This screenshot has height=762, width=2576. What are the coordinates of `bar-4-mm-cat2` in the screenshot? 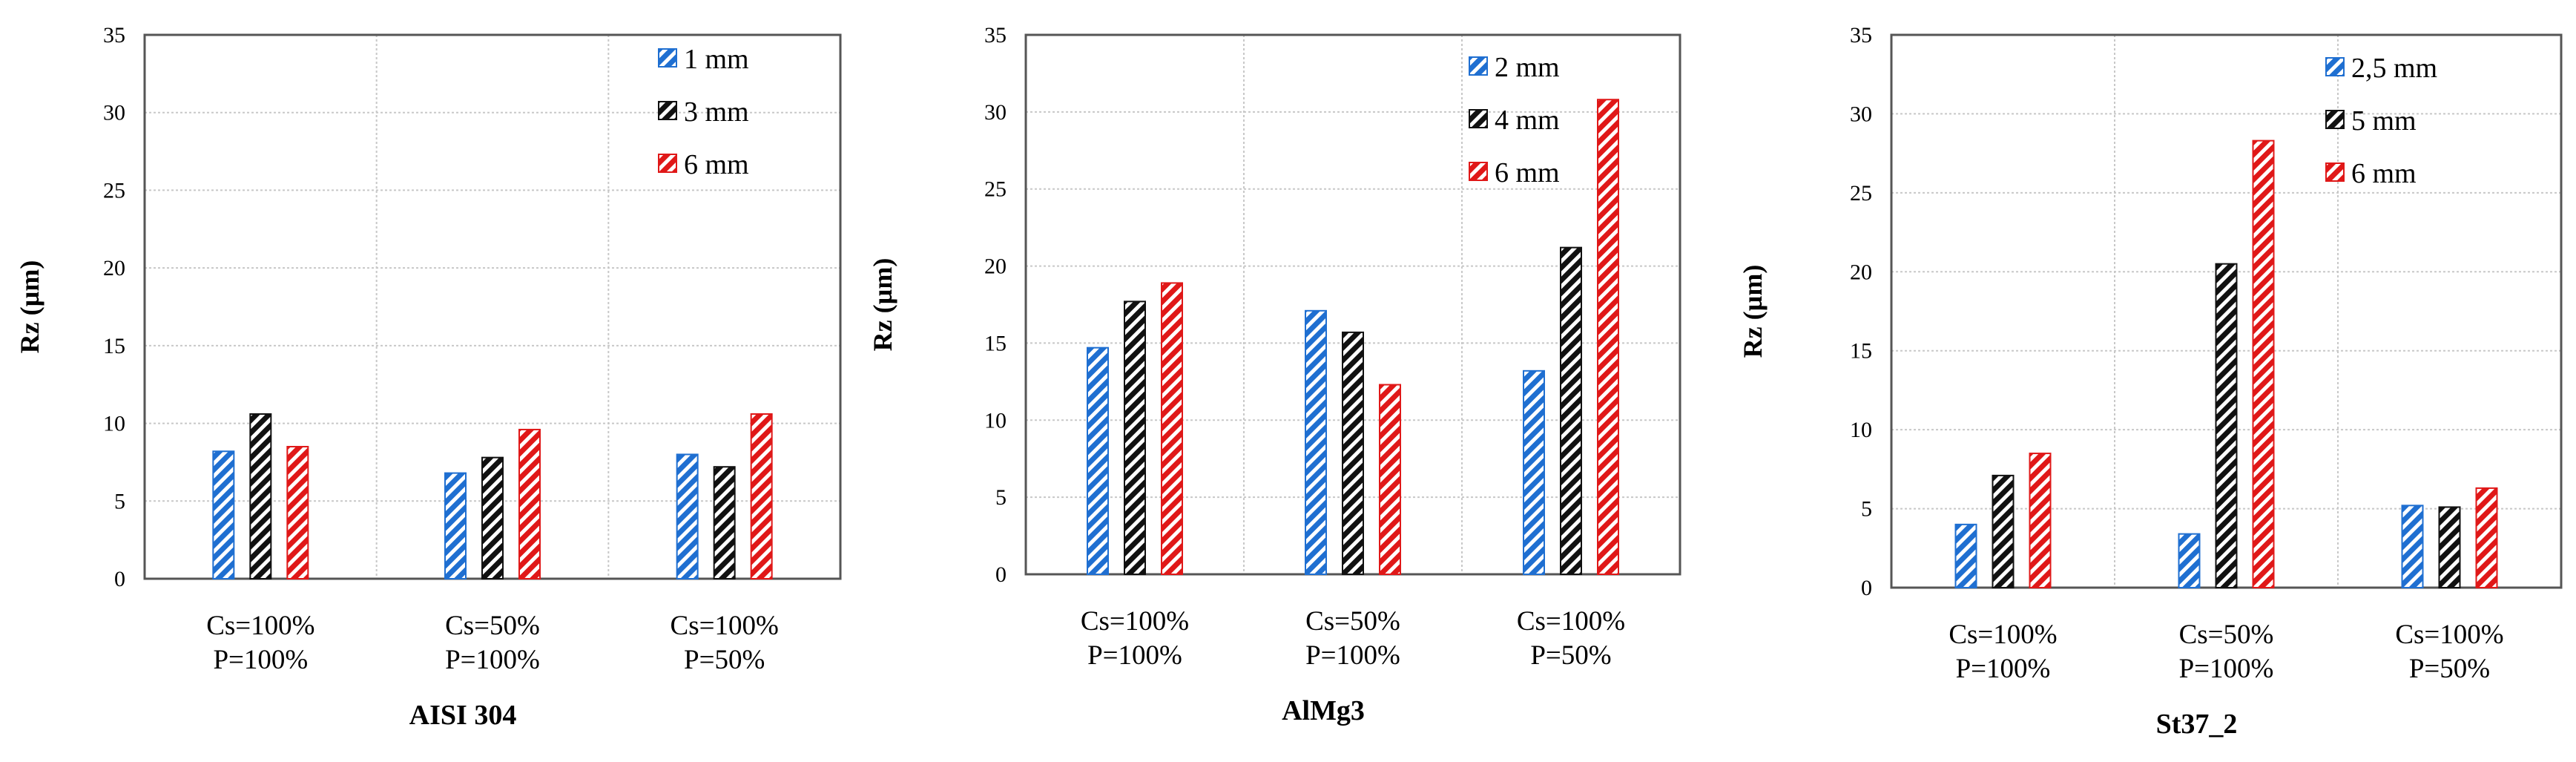 It's located at (1353, 453).